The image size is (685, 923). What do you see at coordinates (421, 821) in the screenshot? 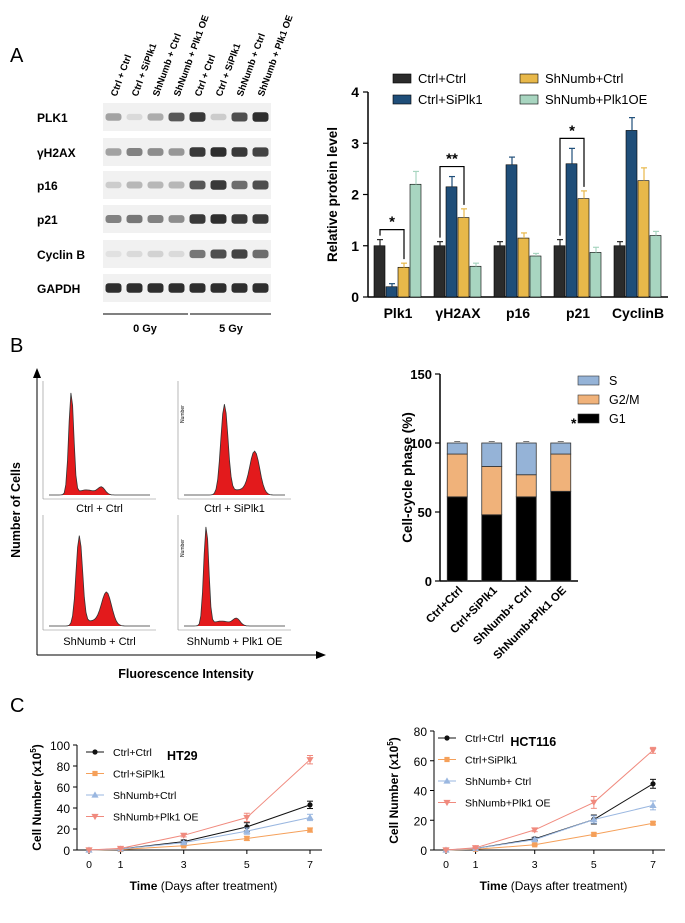
I see `y-tick-label: 20` at bounding box center [421, 821].